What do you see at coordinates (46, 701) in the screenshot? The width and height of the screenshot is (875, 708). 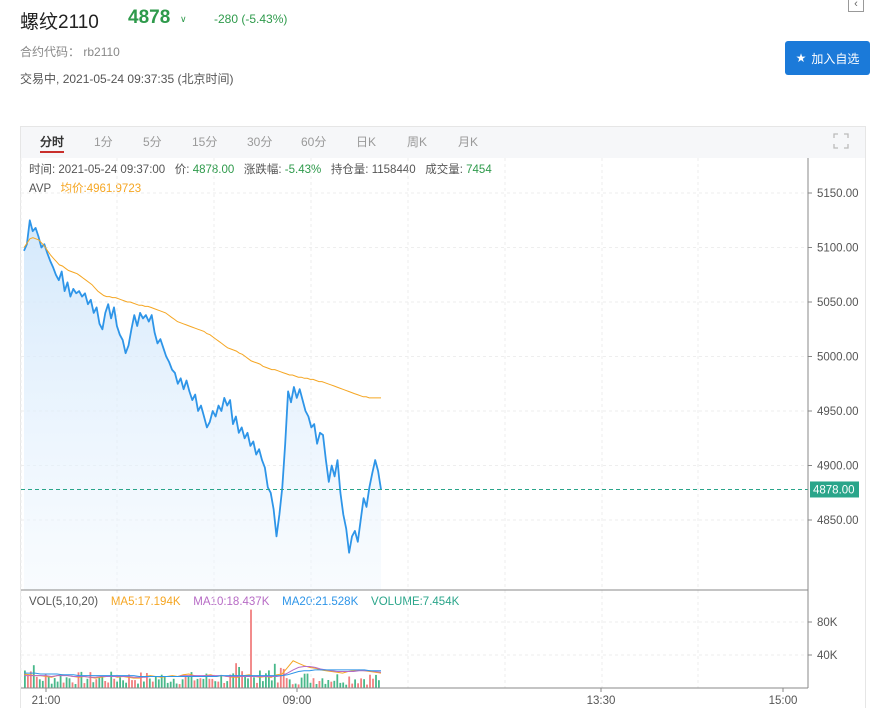 I see `x-tick-label-0: 21:00` at bounding box center [46, 701].